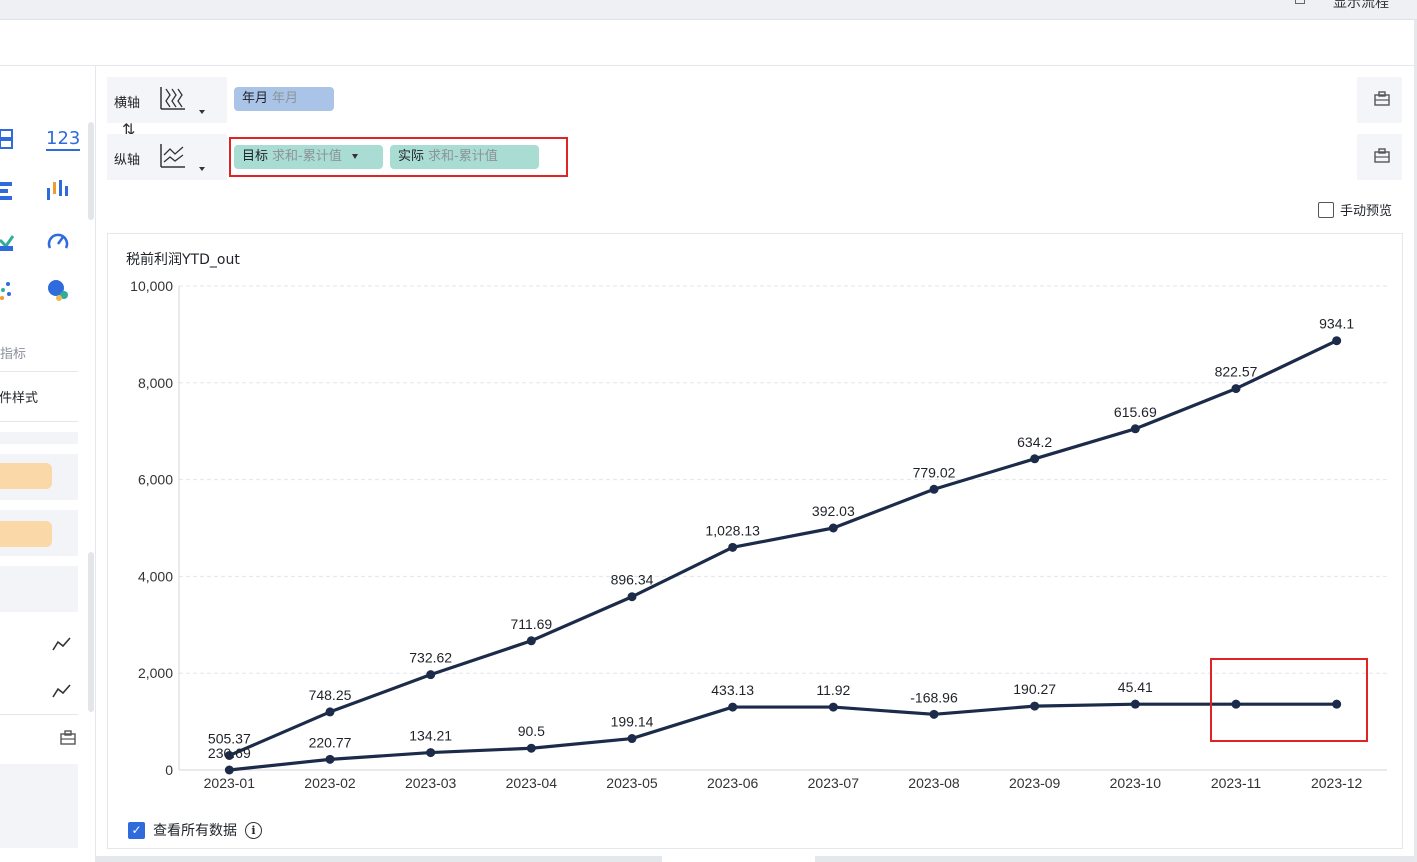  I want to click on y-tick-label: 0, so click(169, 770).